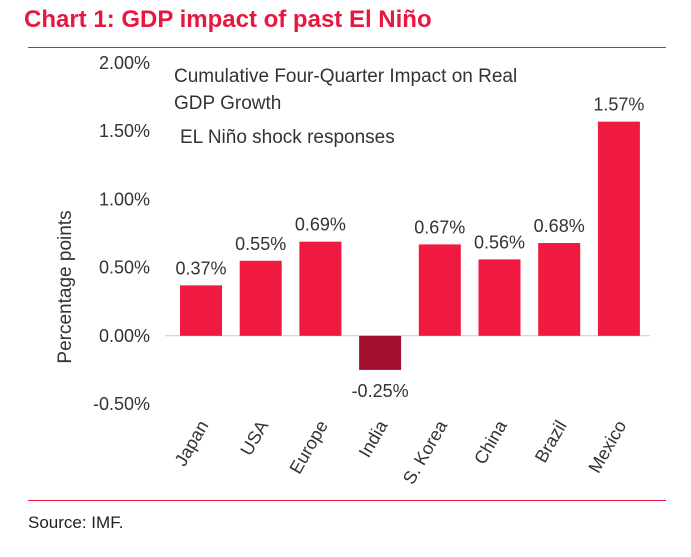 This screenshot has height=557, width=691. What do you see at coordinates (345, 76) in the screenshot?
I see `chart-annotation-line-1: Cumulative Four-Quarter Impact on Real` at bounding box center [345, 76].